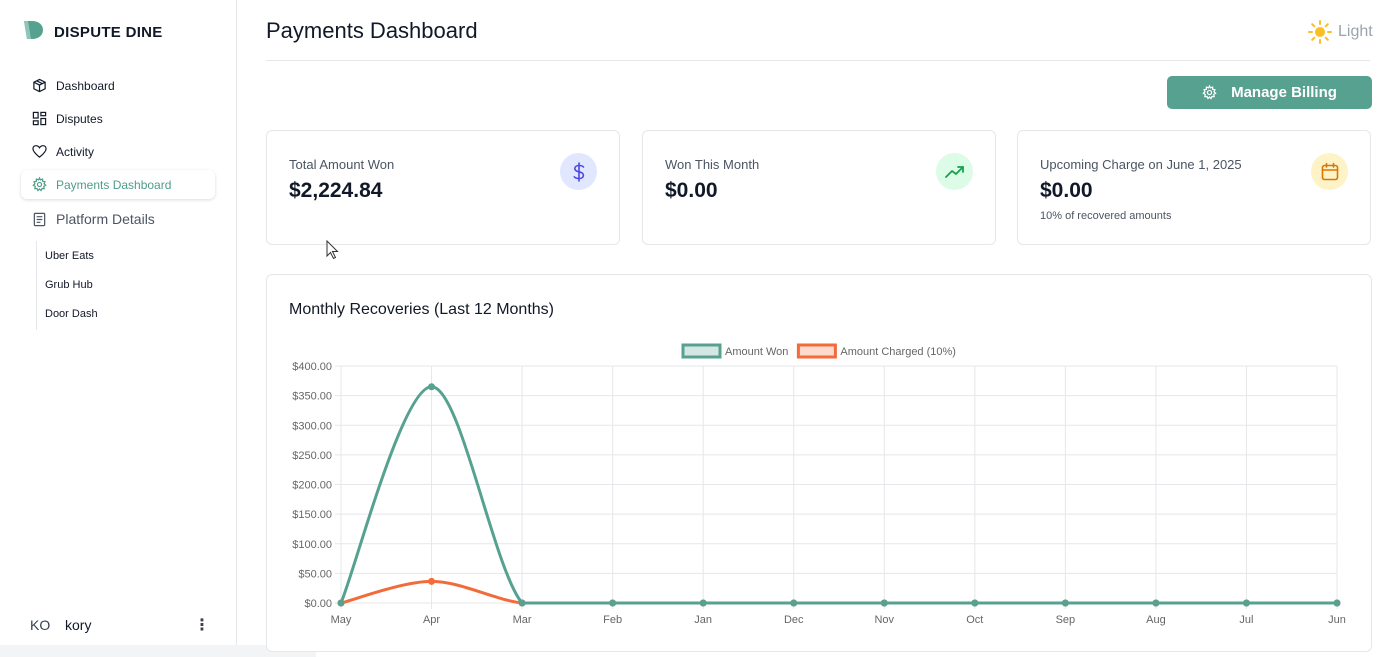 This screenshot has height=657, width=1400. Describe the element at coordinates (85, 85) in the screenshot. I see `sidebar-item-label: Dashboard` at that location.